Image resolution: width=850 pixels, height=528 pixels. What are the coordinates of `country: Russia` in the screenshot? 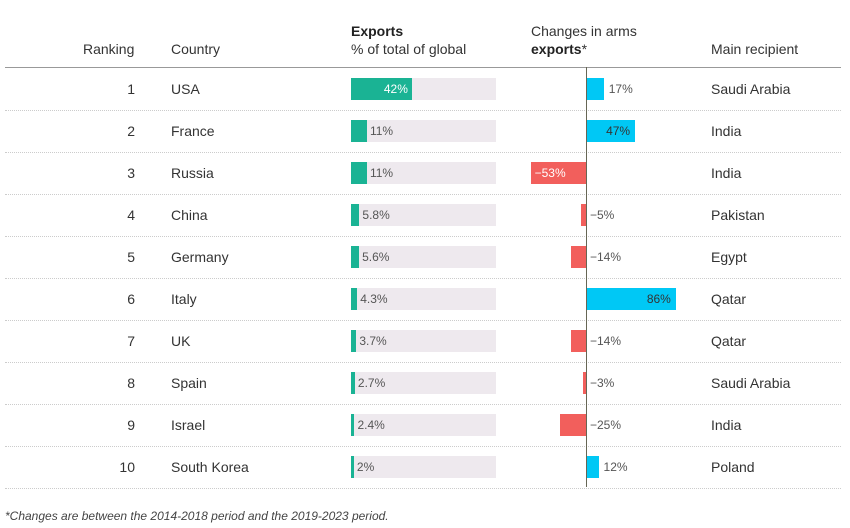 It's located at (192, 173).